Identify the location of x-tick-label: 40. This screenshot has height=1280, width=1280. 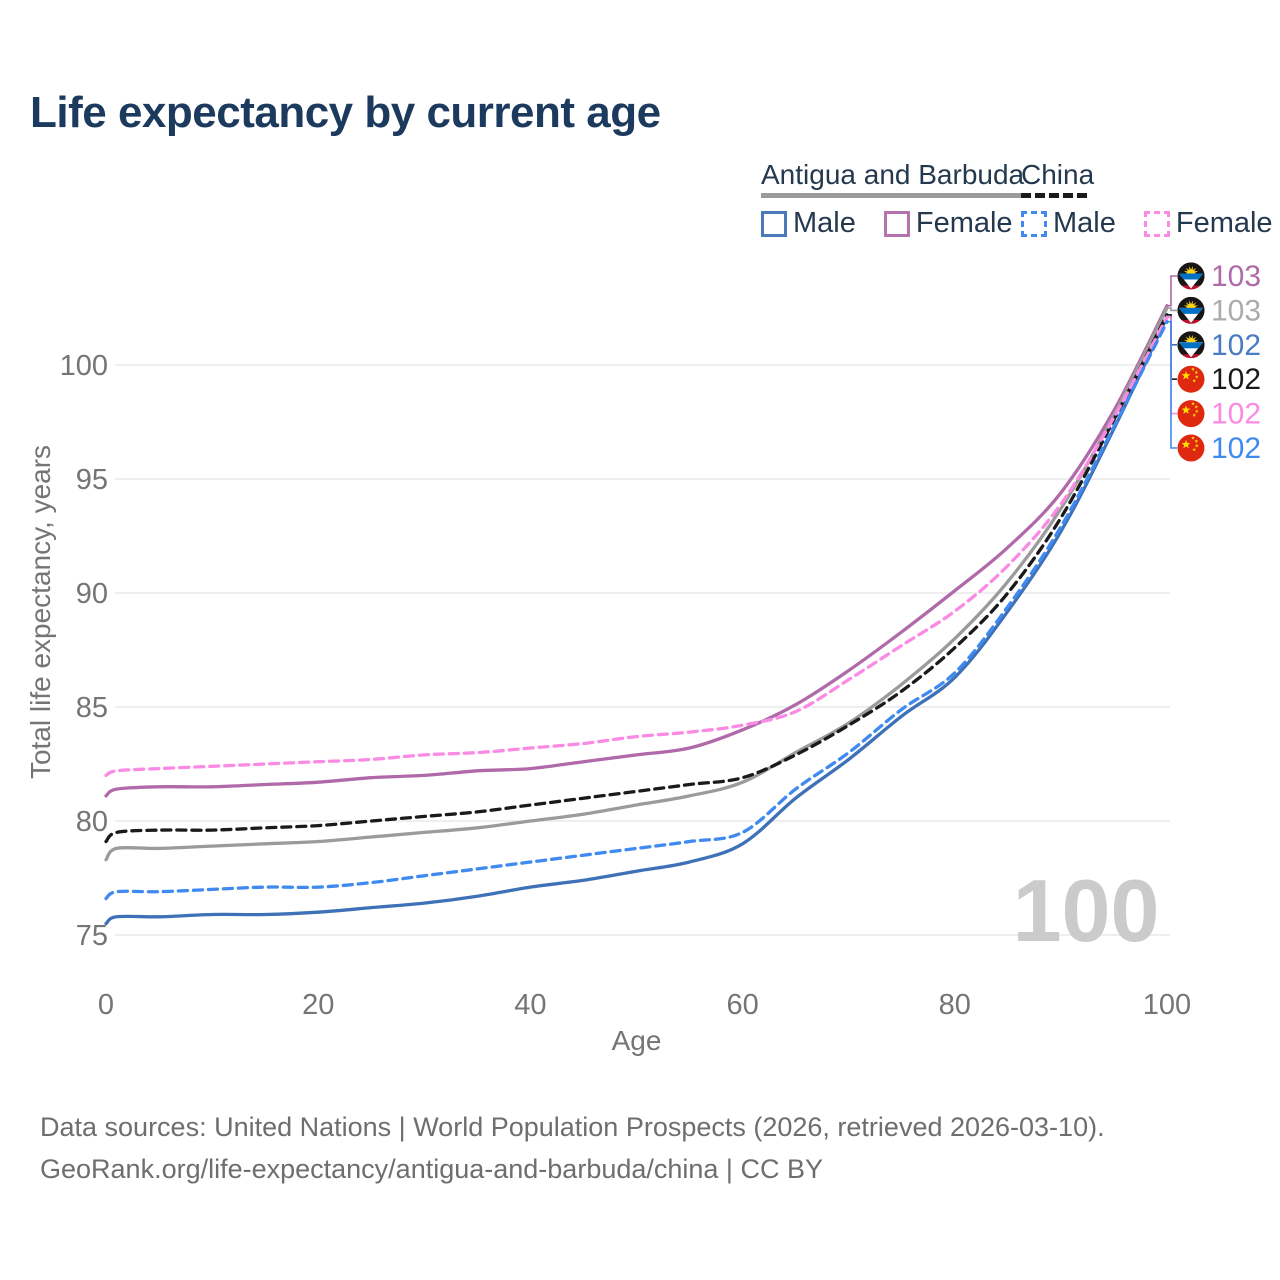
(530, 1005).